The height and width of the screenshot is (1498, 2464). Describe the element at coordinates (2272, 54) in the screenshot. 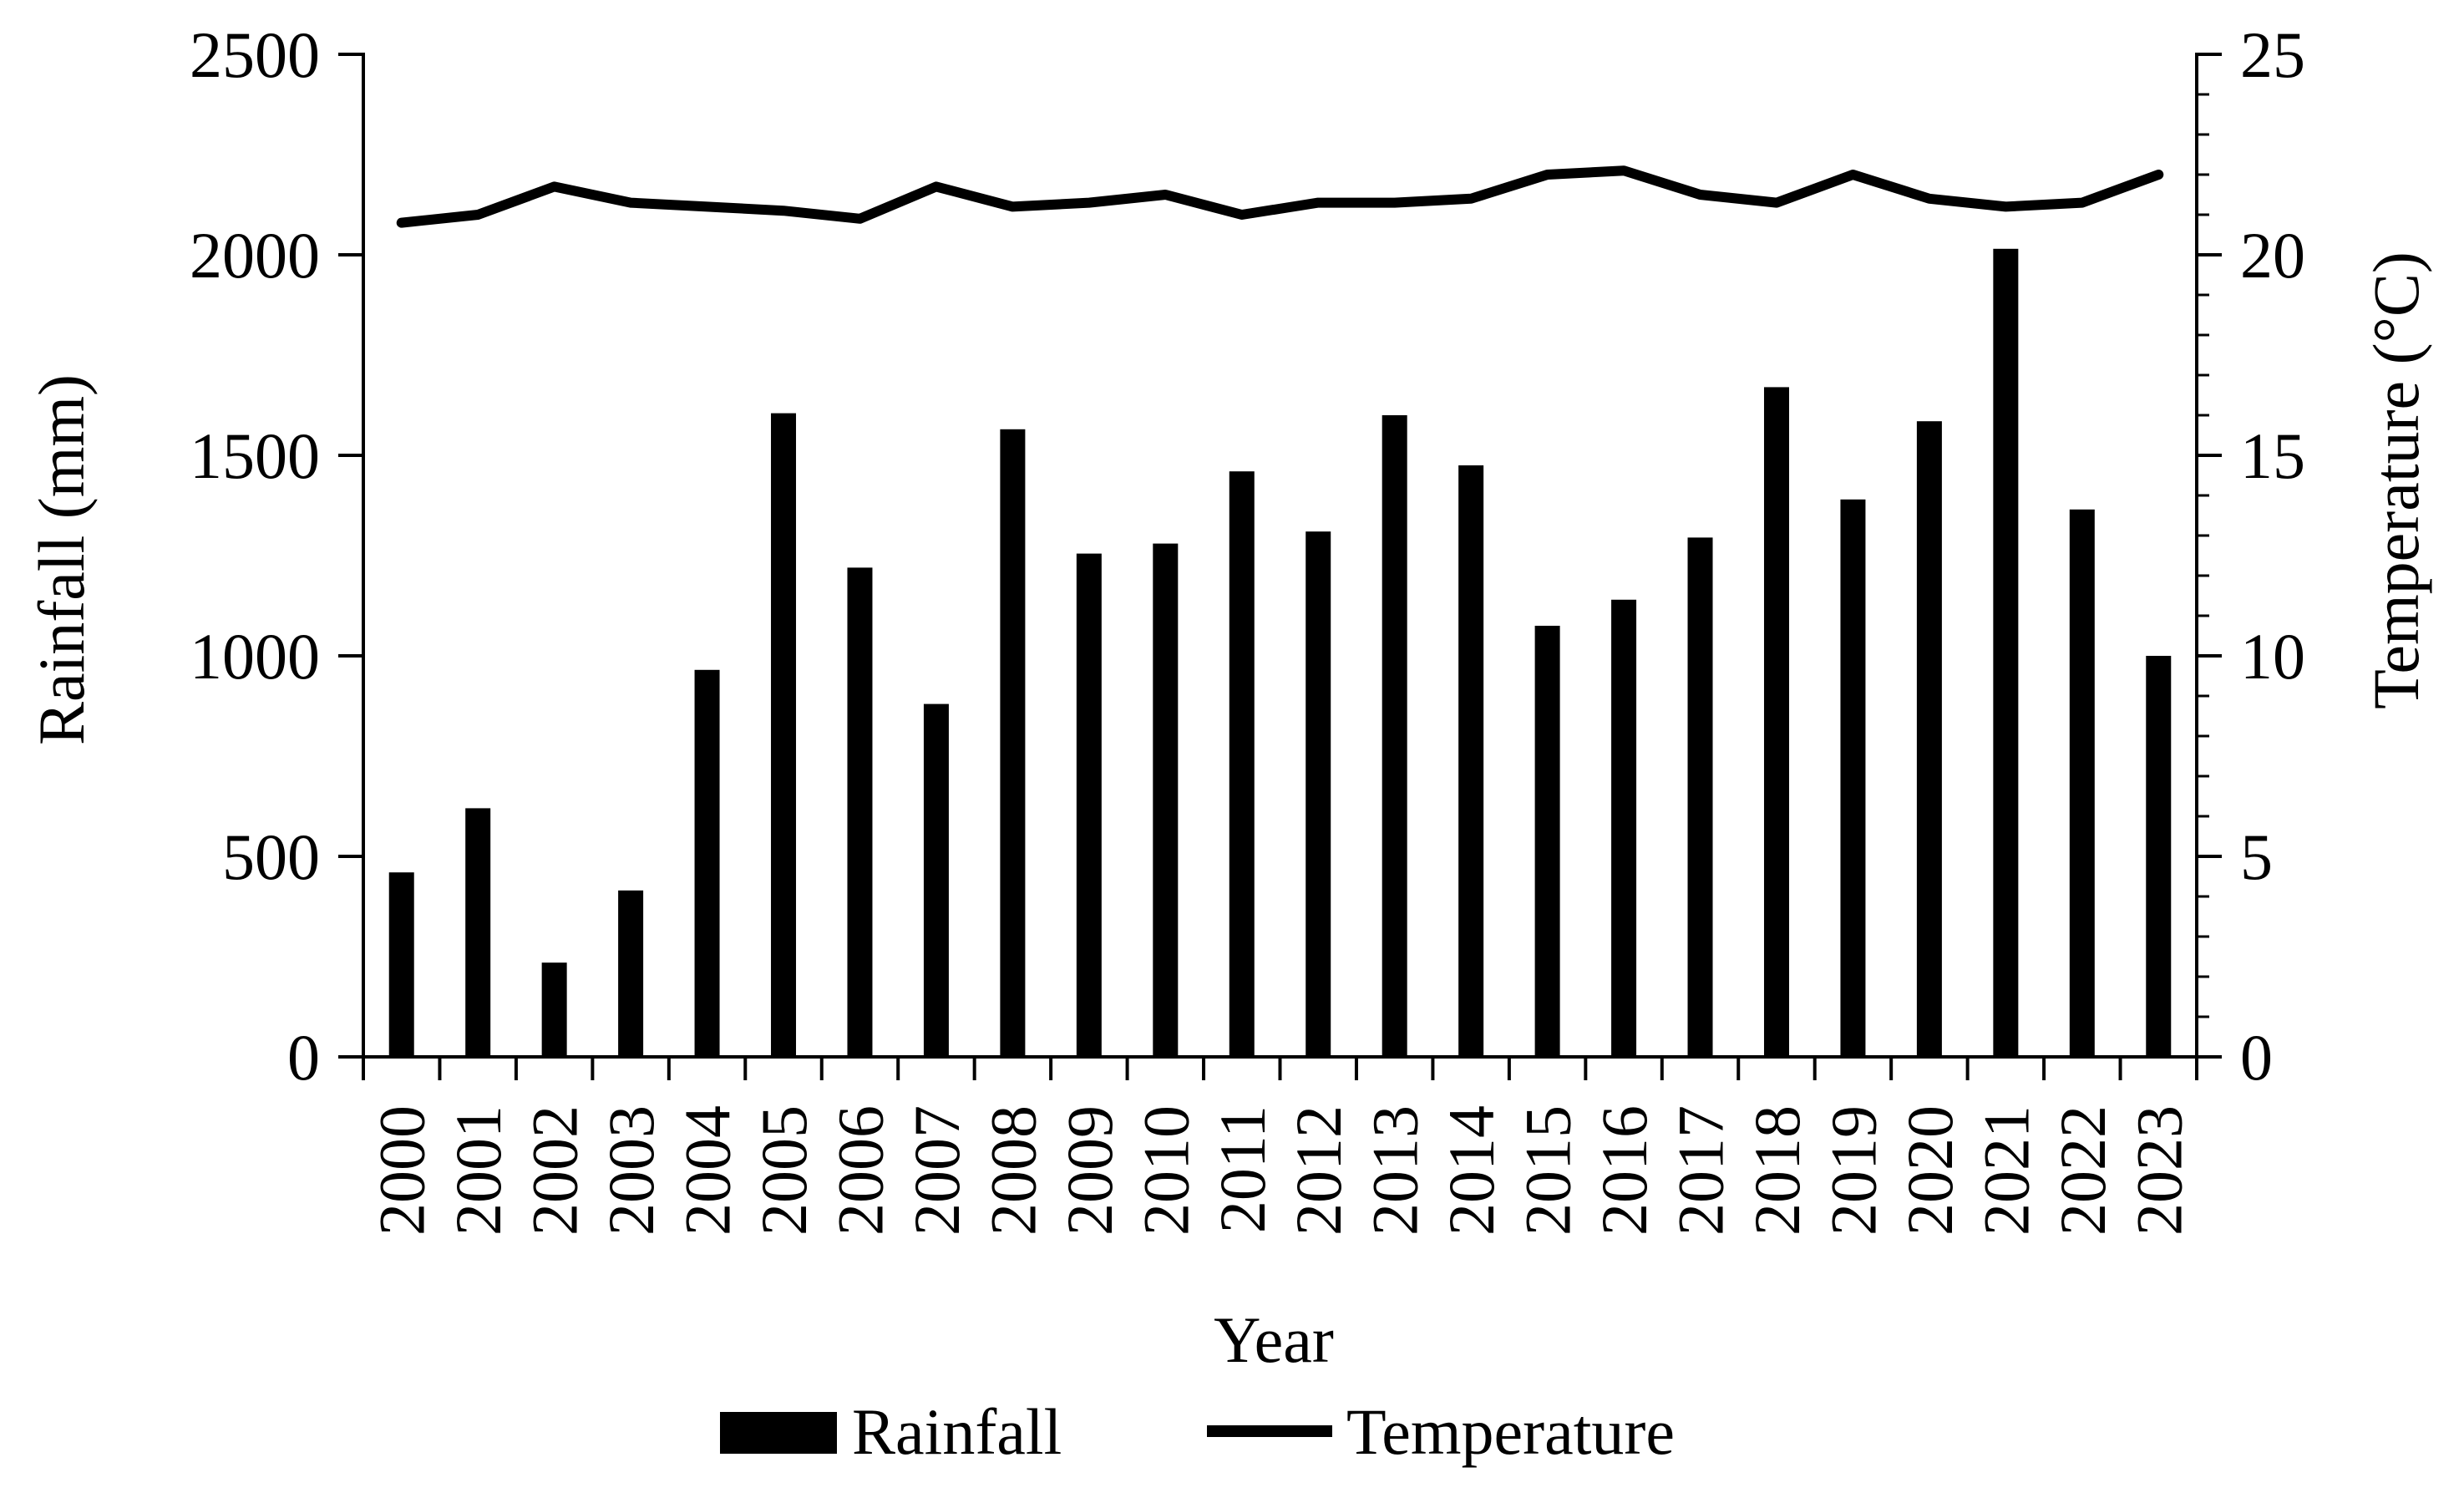

I see `y-right-tick-label-25: 25` at that location.